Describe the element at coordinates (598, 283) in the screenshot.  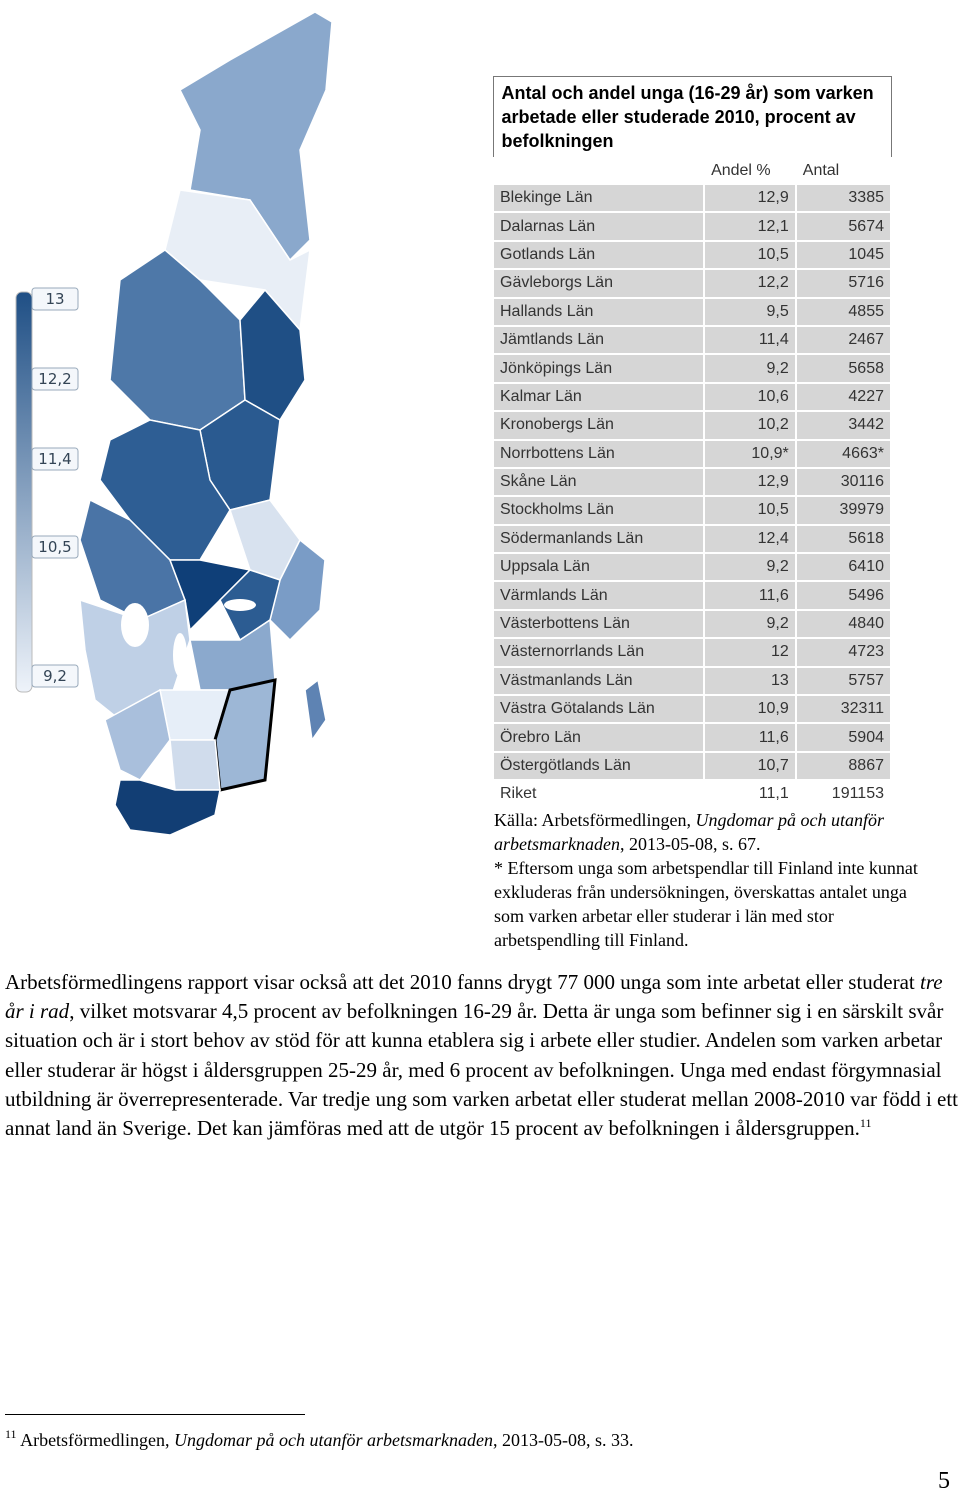
I see `table-cell: Gävleborgs Län` at that location.